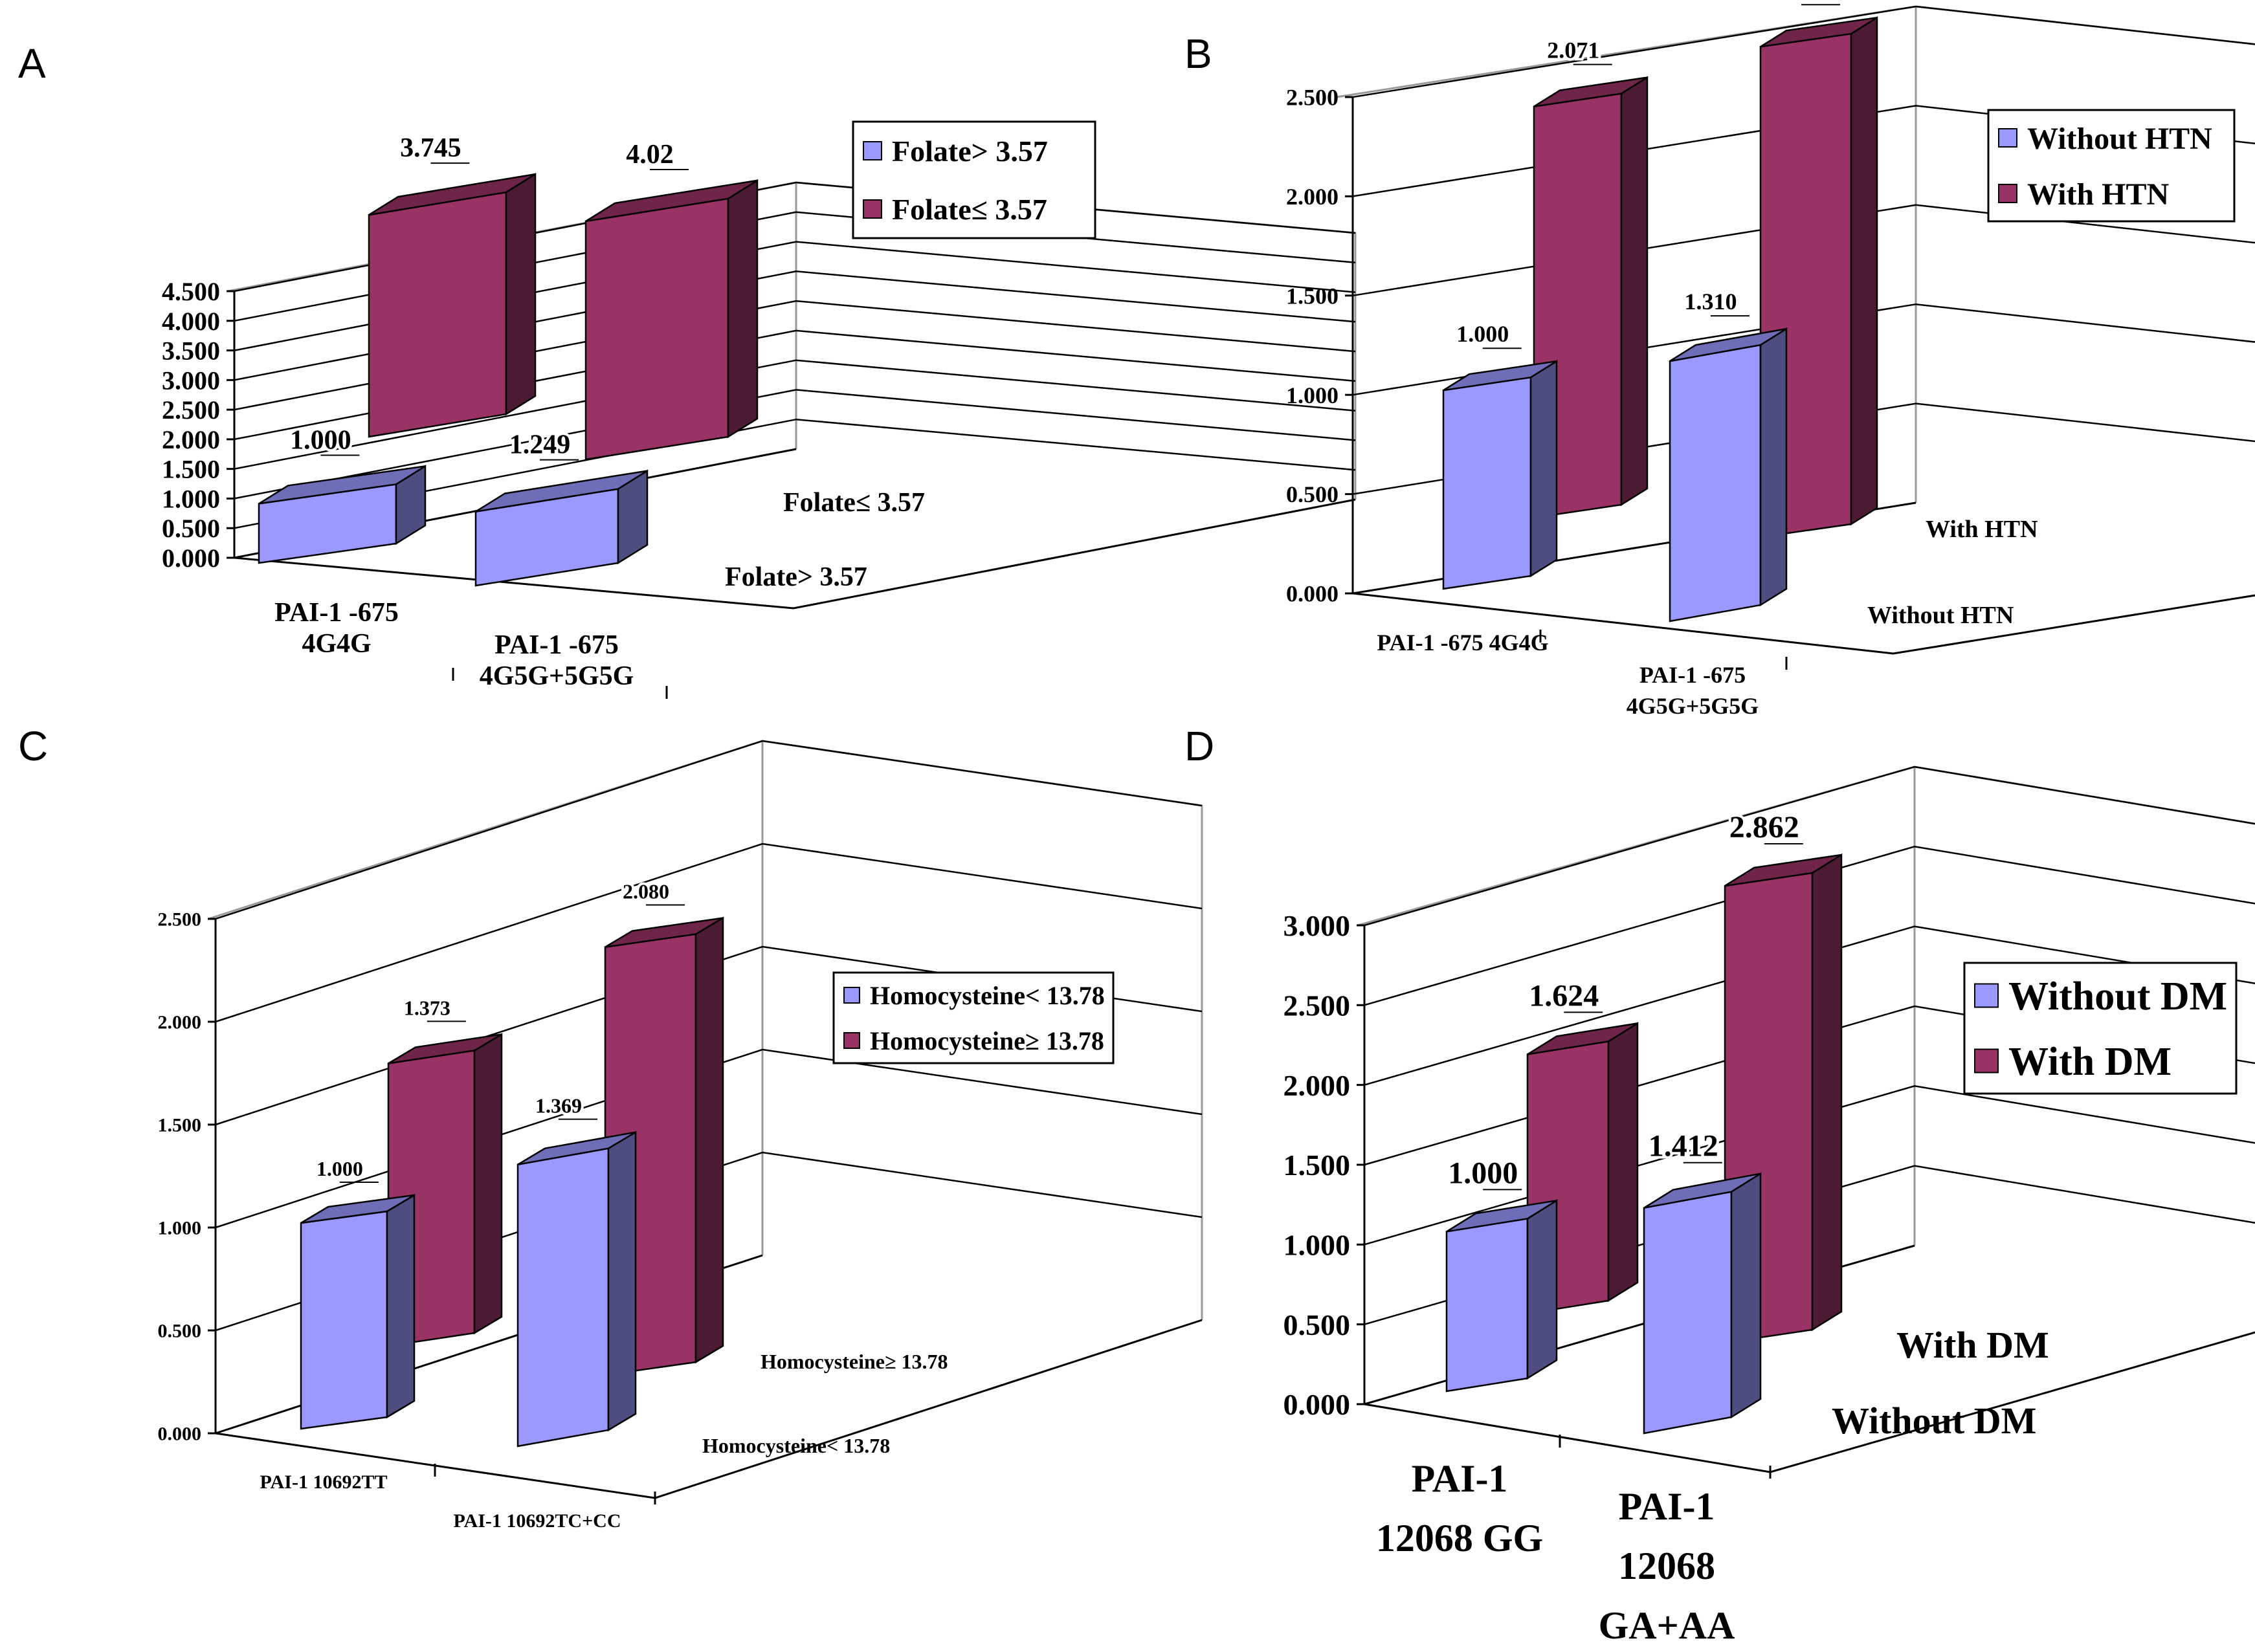 This screenshot has width=2255, height=1652. I want to click on bar-back-series: 3.745, so click(453, 284).